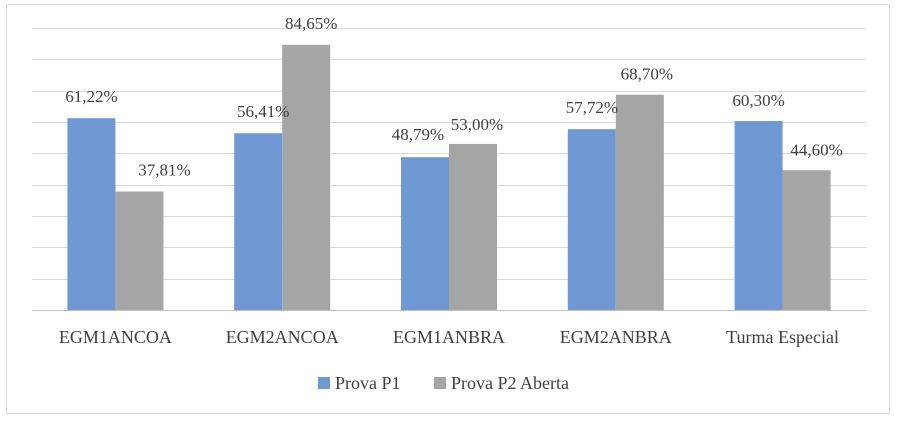 This screenshot has width=898, height=422. I want to click on category-label: Turma Especial, so click(782, 337).